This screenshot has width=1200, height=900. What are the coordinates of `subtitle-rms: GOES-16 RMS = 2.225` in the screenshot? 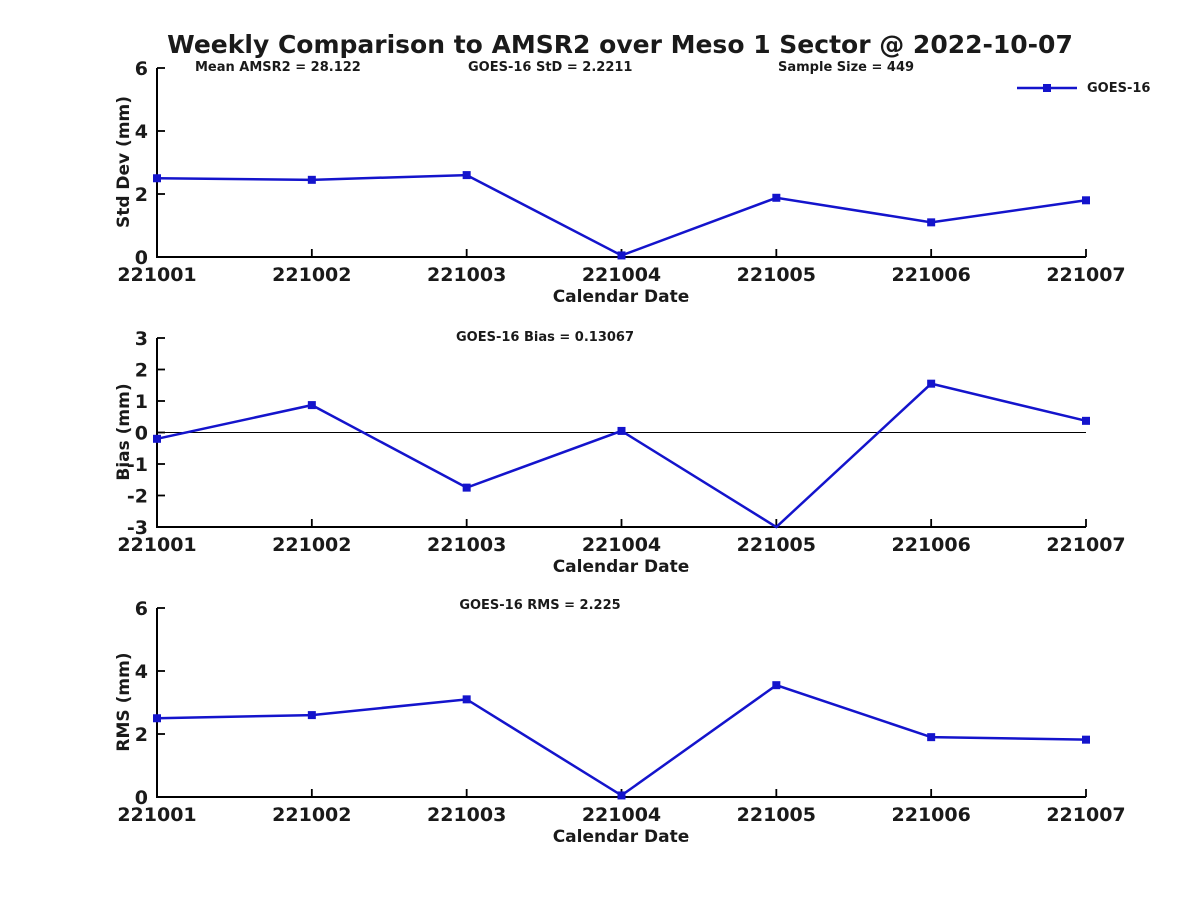 It's located at (540, 605).